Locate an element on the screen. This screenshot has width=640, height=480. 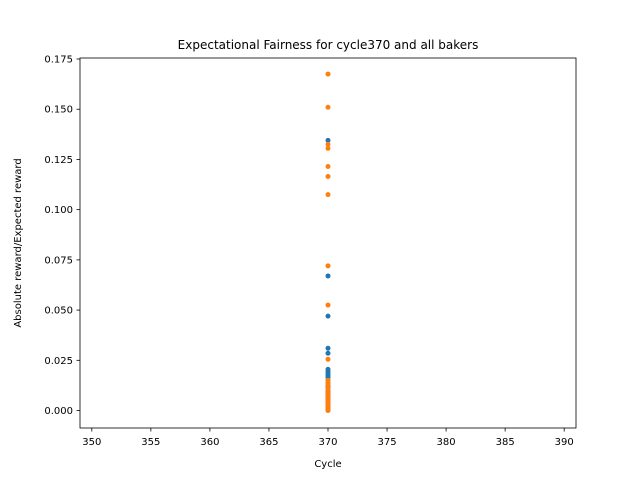
x-tick-label: 365 is located at coordinates (268, 442).